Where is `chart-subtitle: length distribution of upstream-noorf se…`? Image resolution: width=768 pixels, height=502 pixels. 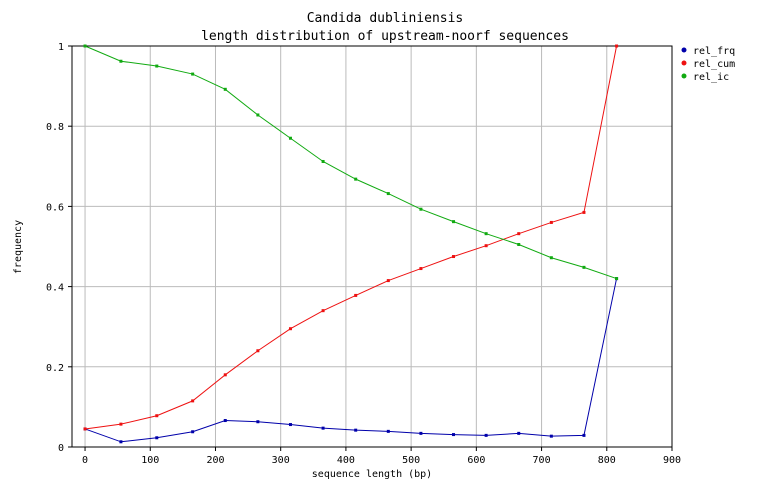
chart-subtitle: length distribution of upstream-noorf se… is located at coordinates (385, 36).